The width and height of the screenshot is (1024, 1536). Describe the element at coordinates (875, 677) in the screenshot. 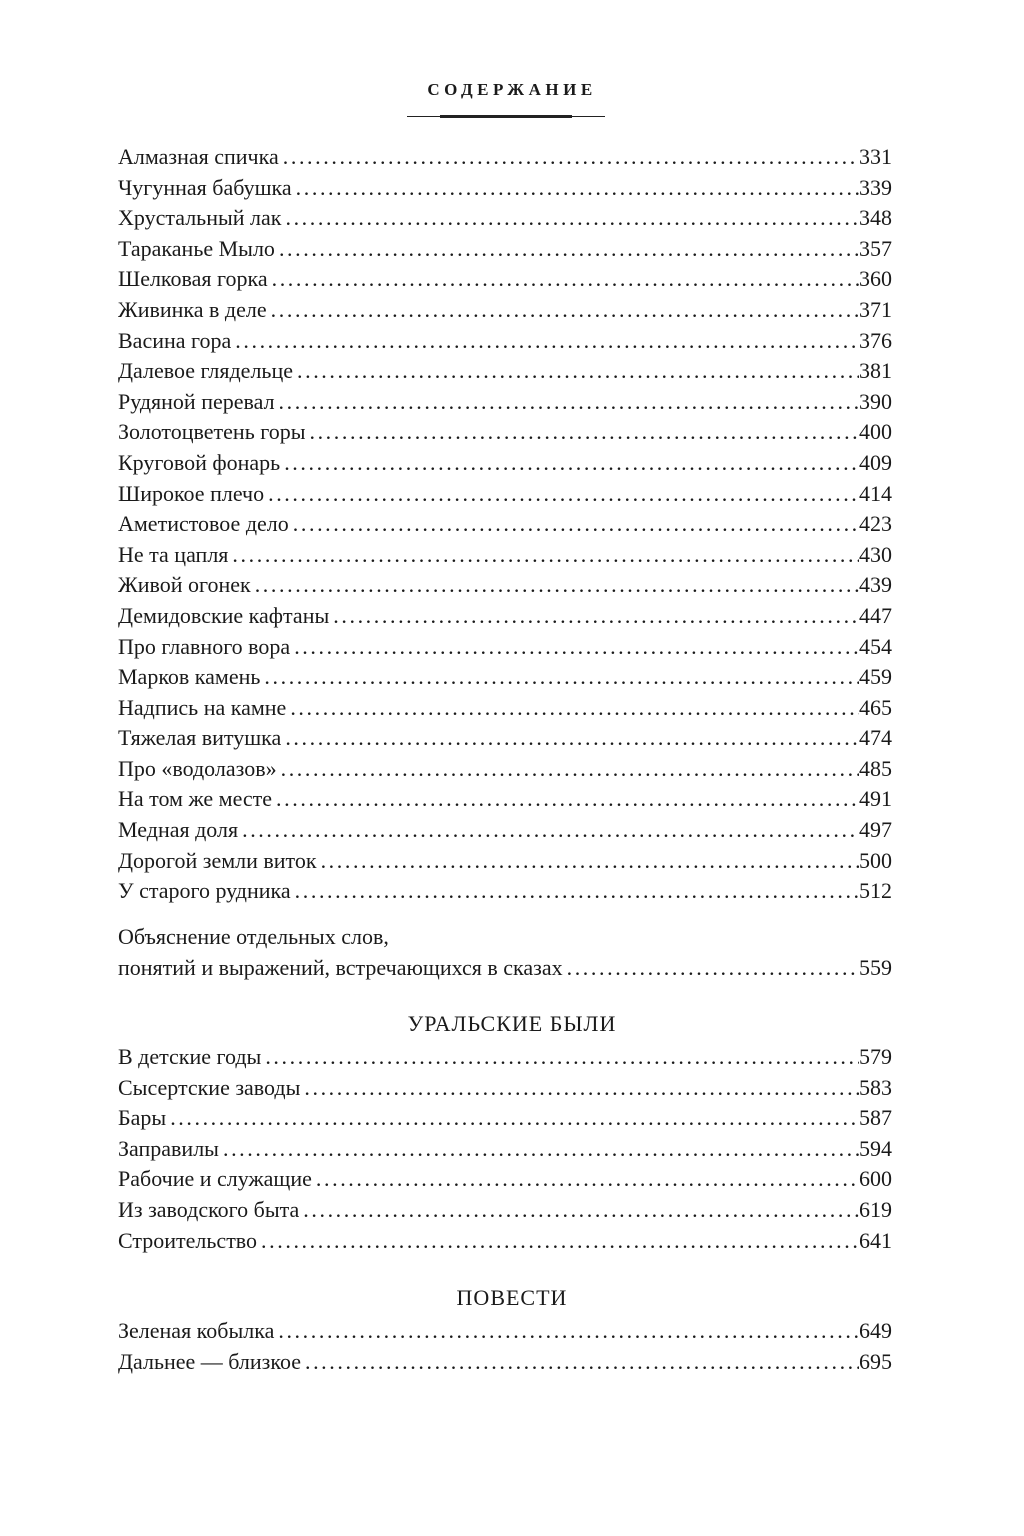

I see `entry-page: 459` at that location.